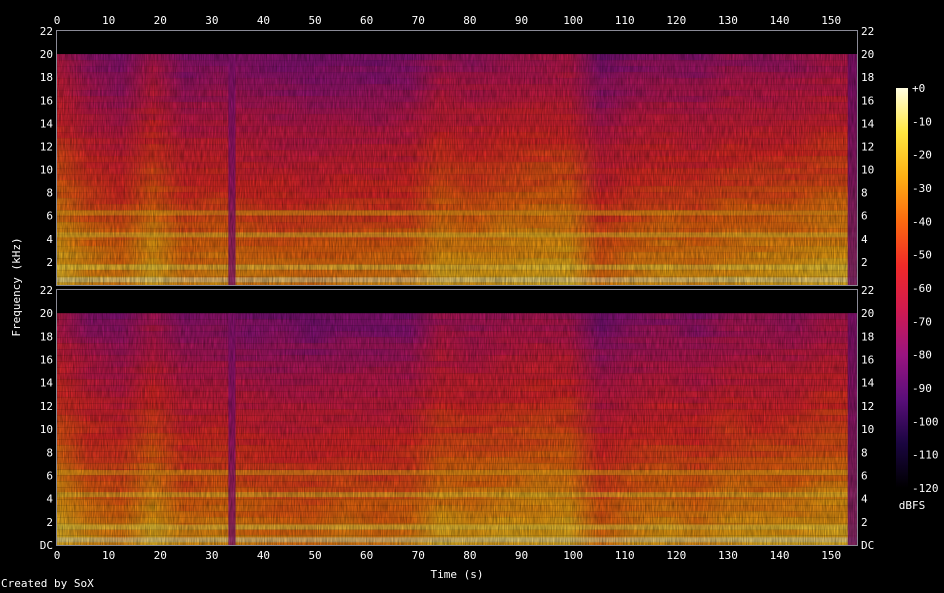 Image resolution: width=944 pixels, height=593 pixels. What do you see at coordinates (902, 288) in the screenshot?
I see `colorbar-gradient` at bounding box center [902, 288].